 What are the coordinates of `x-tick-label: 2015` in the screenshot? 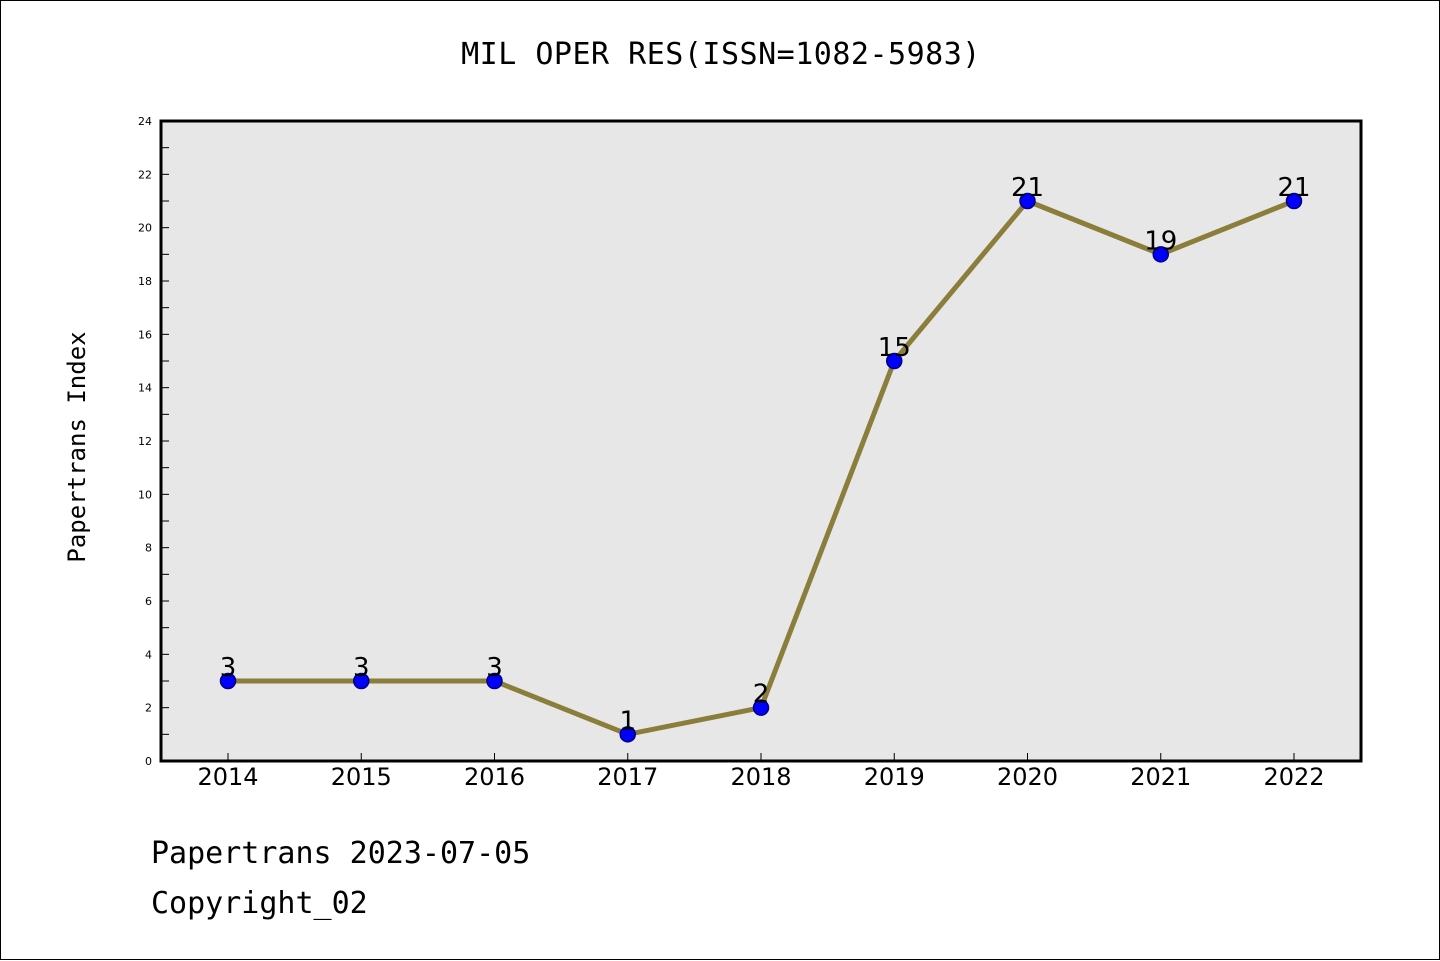 It's located at (361, 777).